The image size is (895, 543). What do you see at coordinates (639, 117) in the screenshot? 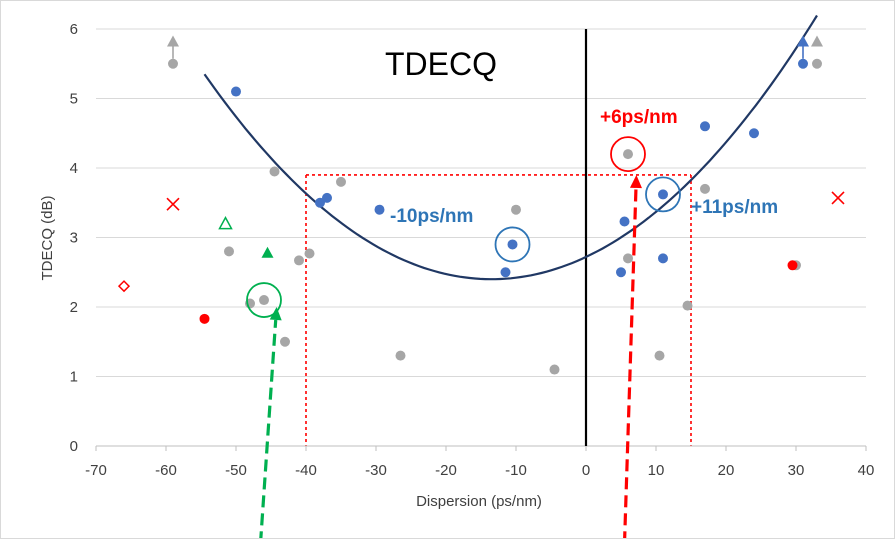
I see `annotation-label: +6ps/nm` at bounding box center [639, 117].